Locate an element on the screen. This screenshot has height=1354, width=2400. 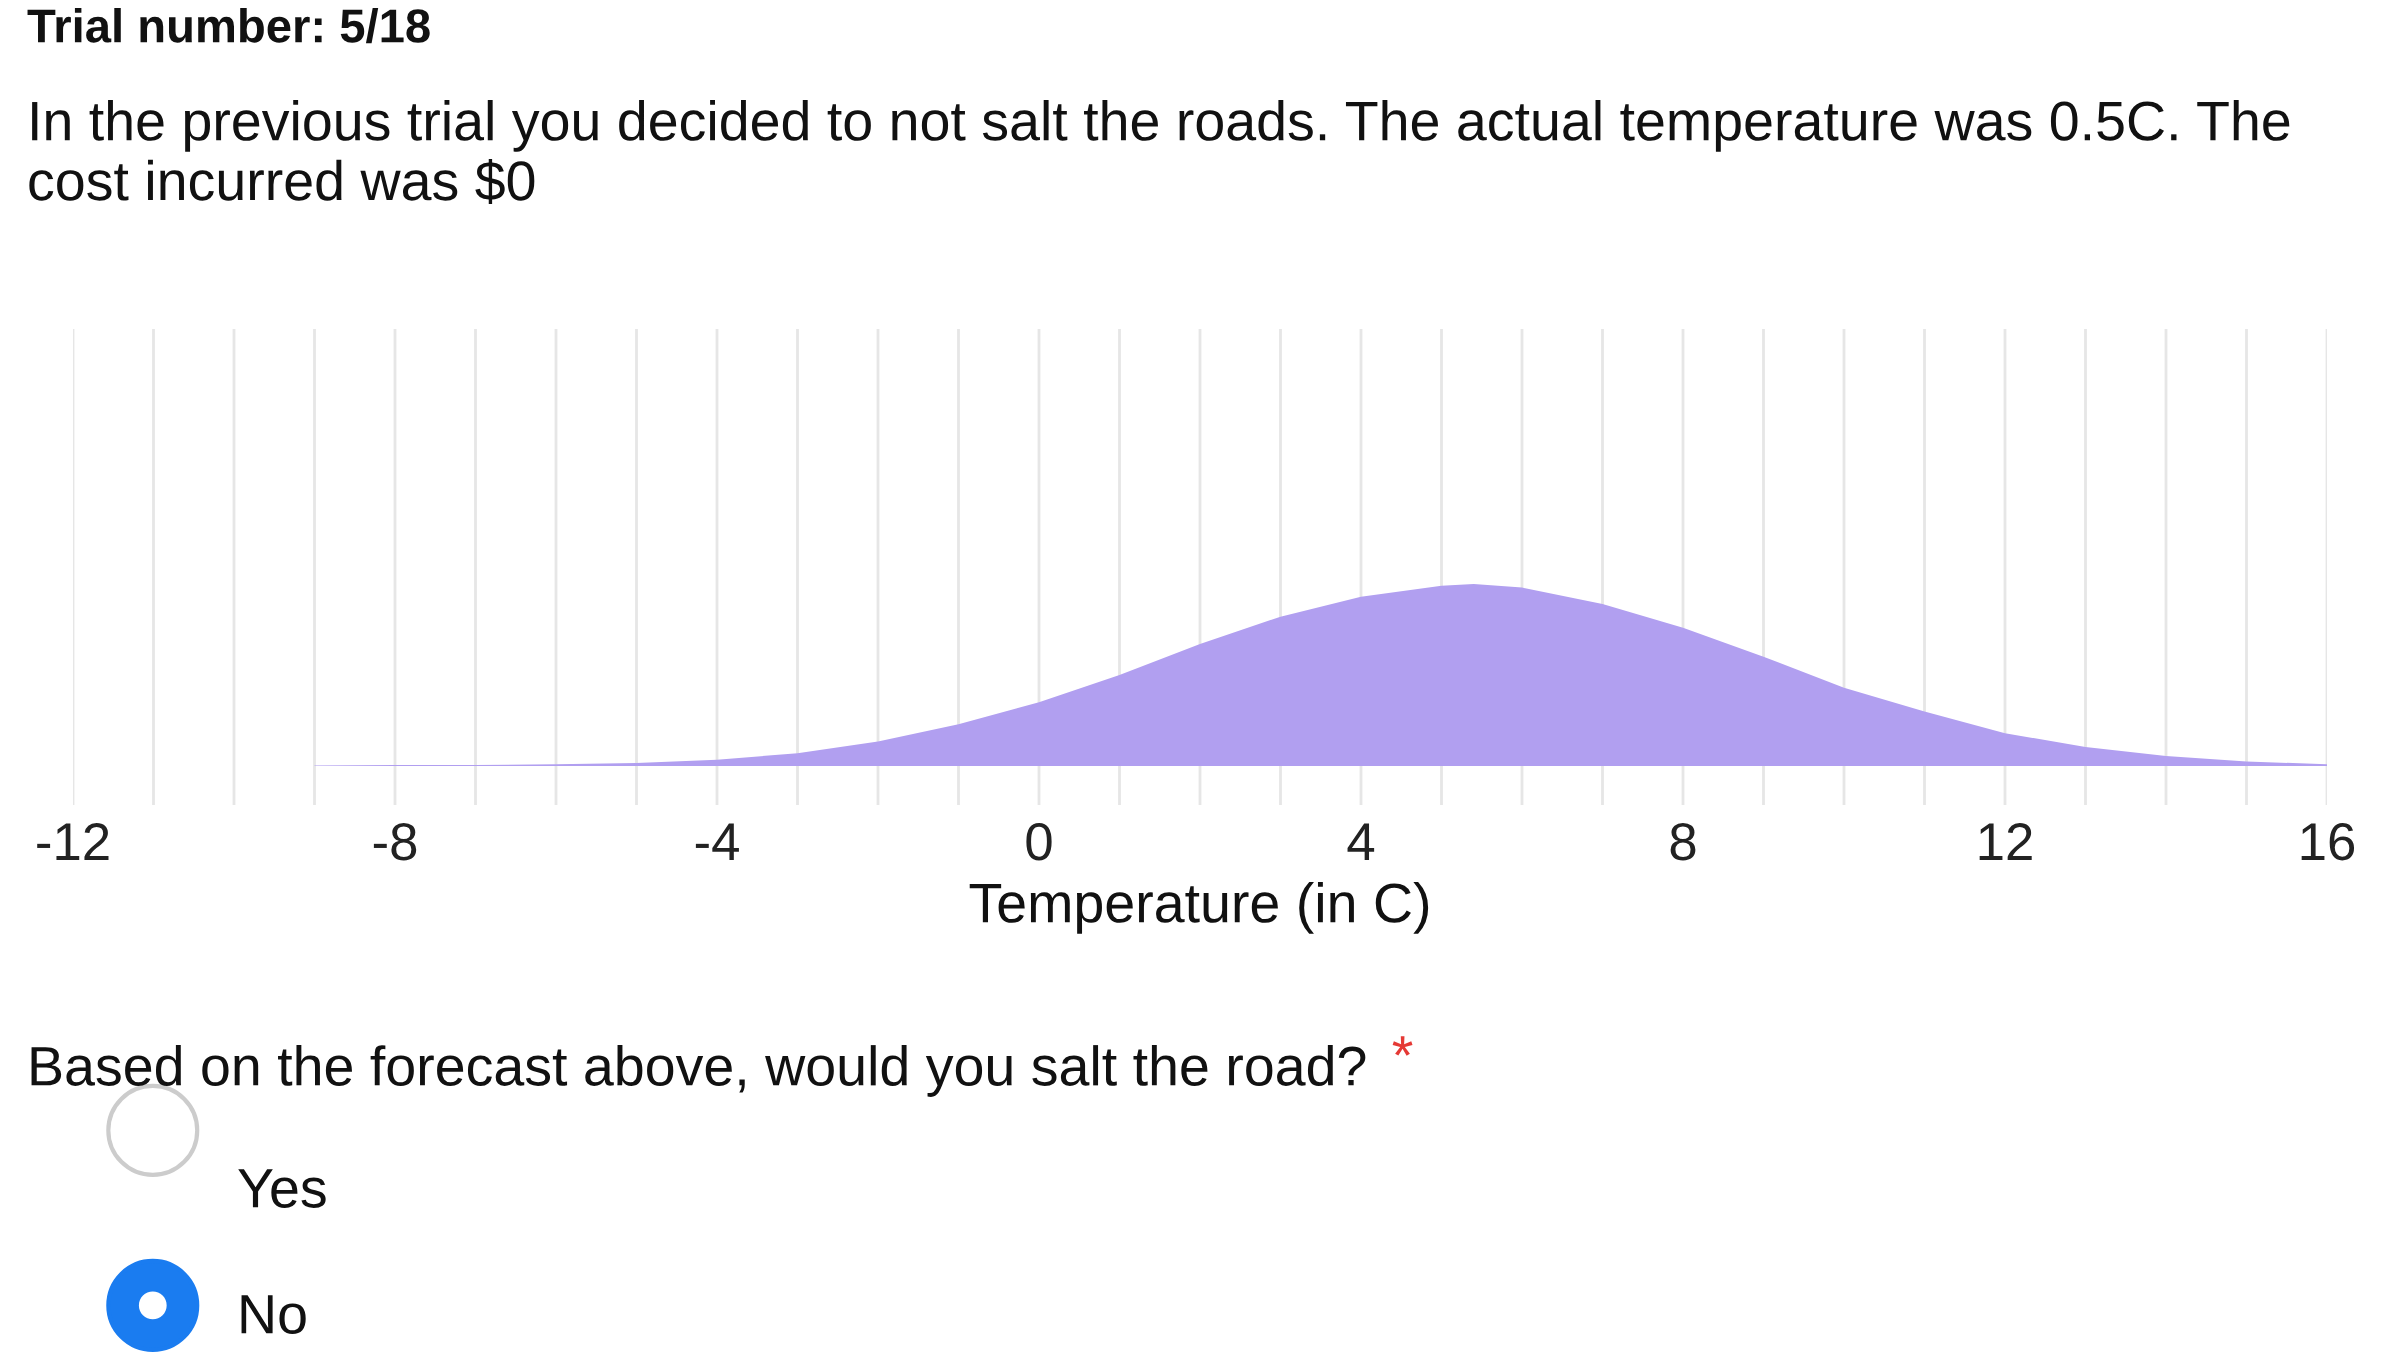
x-tick-label: -12 is located at coordinates (73, 841).